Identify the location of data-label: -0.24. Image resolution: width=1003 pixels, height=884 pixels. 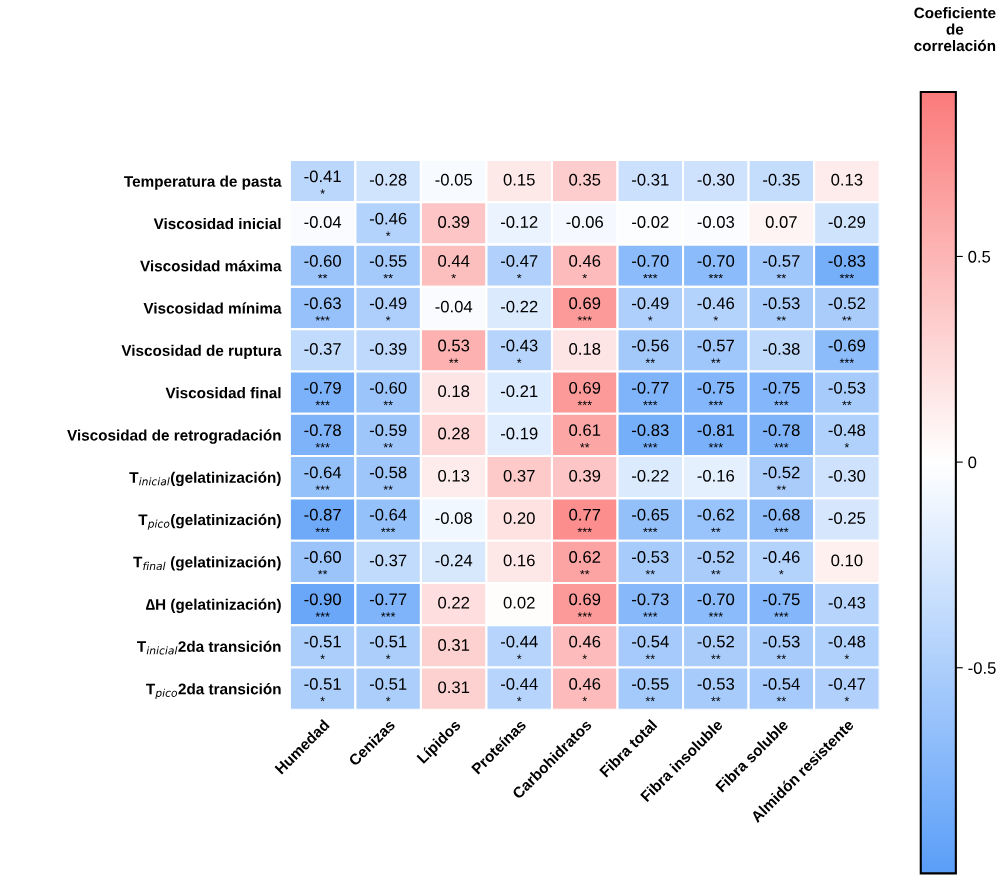
(454, 560).